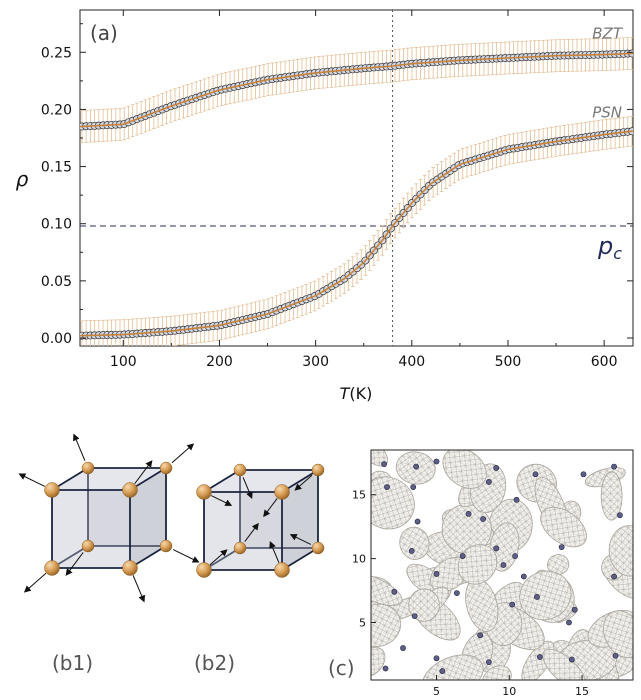 This screenshot has height=700, width=641. What do you see at coordinates (359, 559) in the screenshot?
I see `c-y-tick-label: 10` at bounding box center [359, 559].